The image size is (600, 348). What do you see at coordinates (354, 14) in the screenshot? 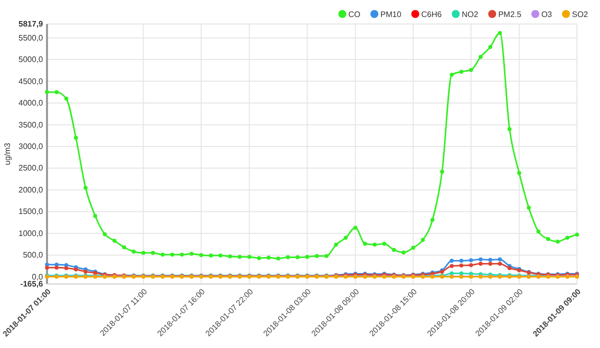
I see `legend-label: CO` at bounding box center [354, 14].